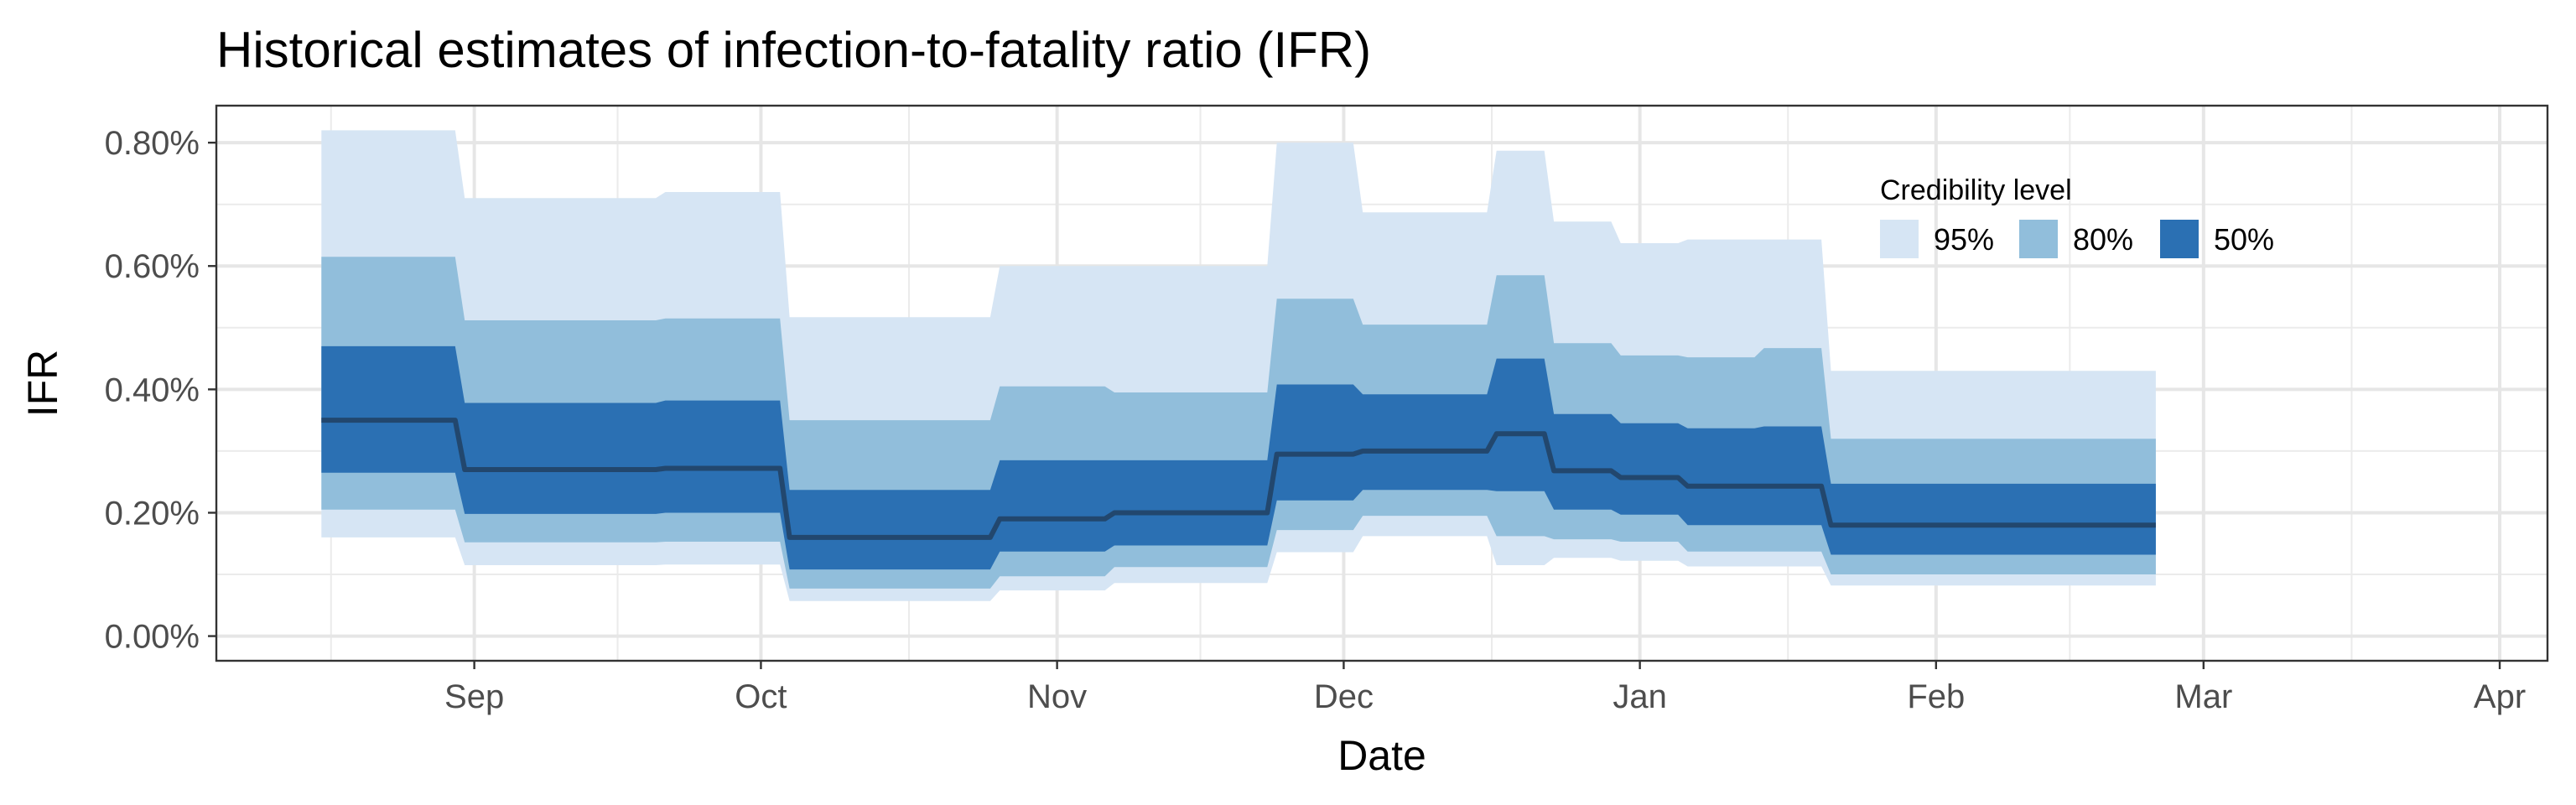 This screenshot has height=805, width=2576. What do you see at coordinates (474, 696) in the screenshot?
I see `x-tick-label: Sep` at bounding box center [474, 696].